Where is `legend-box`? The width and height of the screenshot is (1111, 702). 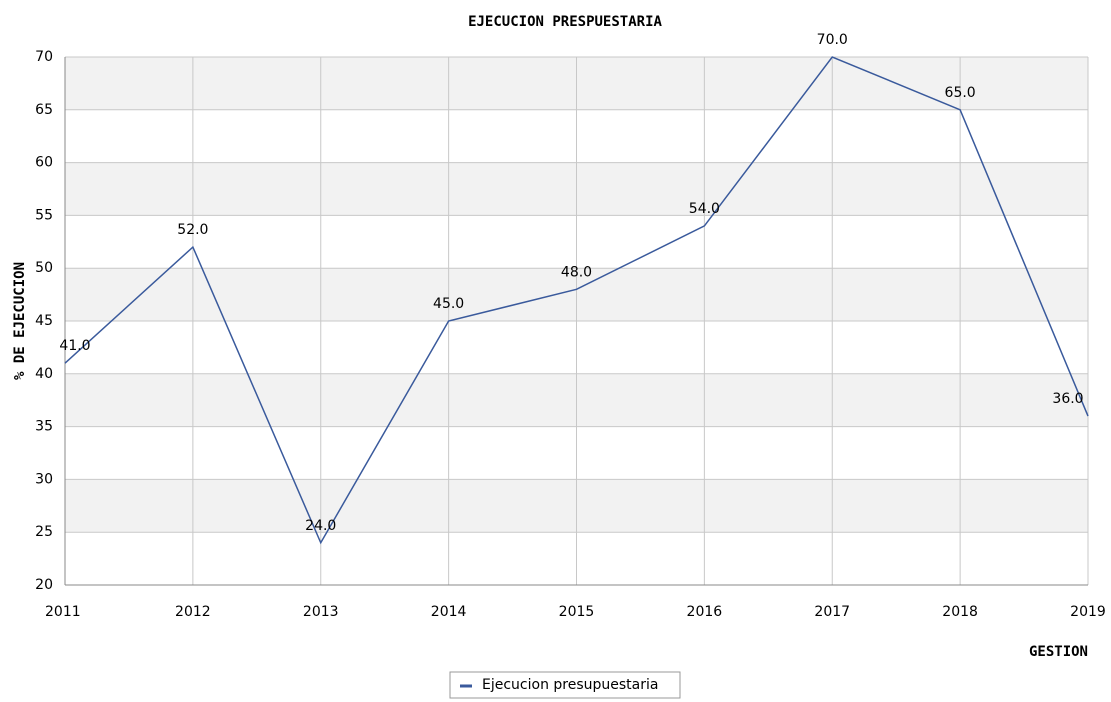 legend-box is located at coordinates (565, 685).